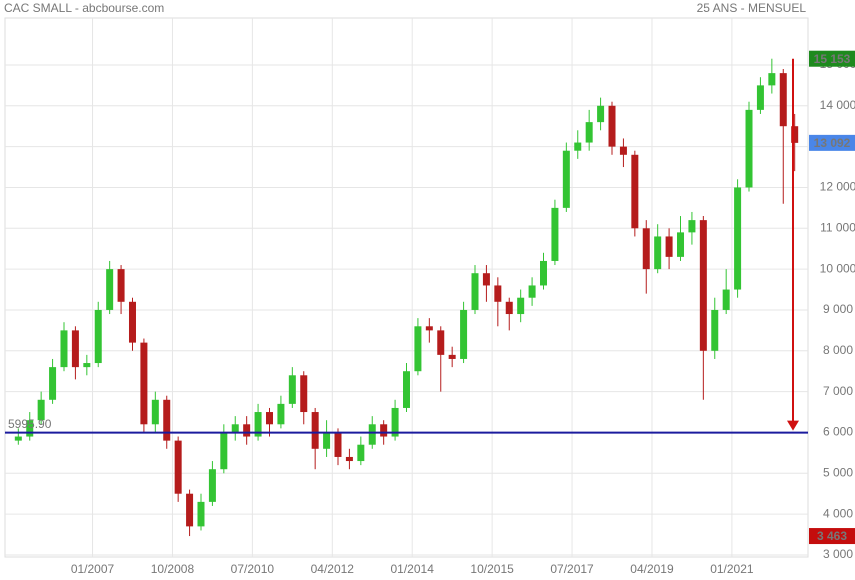 This screenshot has width=855, height=580. What do you see at coordinates (752, 8) in the screenshot?
I see `chart-subtitle: 25 ANS - MENSUEL` at bounding box center [752, 8].